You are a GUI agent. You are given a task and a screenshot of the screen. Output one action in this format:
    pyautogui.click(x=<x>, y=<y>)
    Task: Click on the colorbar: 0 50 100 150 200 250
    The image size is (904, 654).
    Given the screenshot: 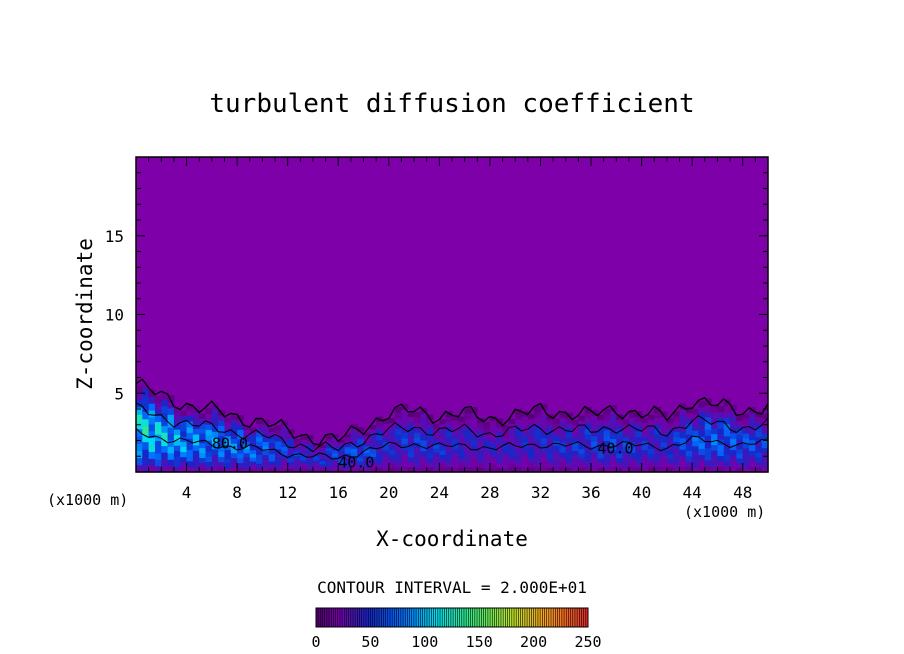 What is the action you would take?
    pyautogui.click(x=456, y=629)
    